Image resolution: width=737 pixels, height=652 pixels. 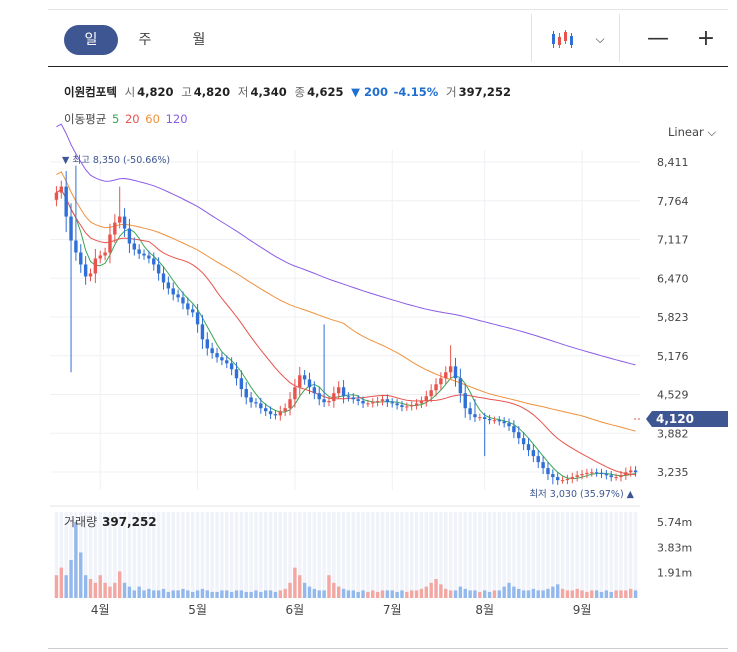 What do you see at coordinates (197, 610) in the screenshot?
I see `month-label: 5월` at bounding box center [197, 610].